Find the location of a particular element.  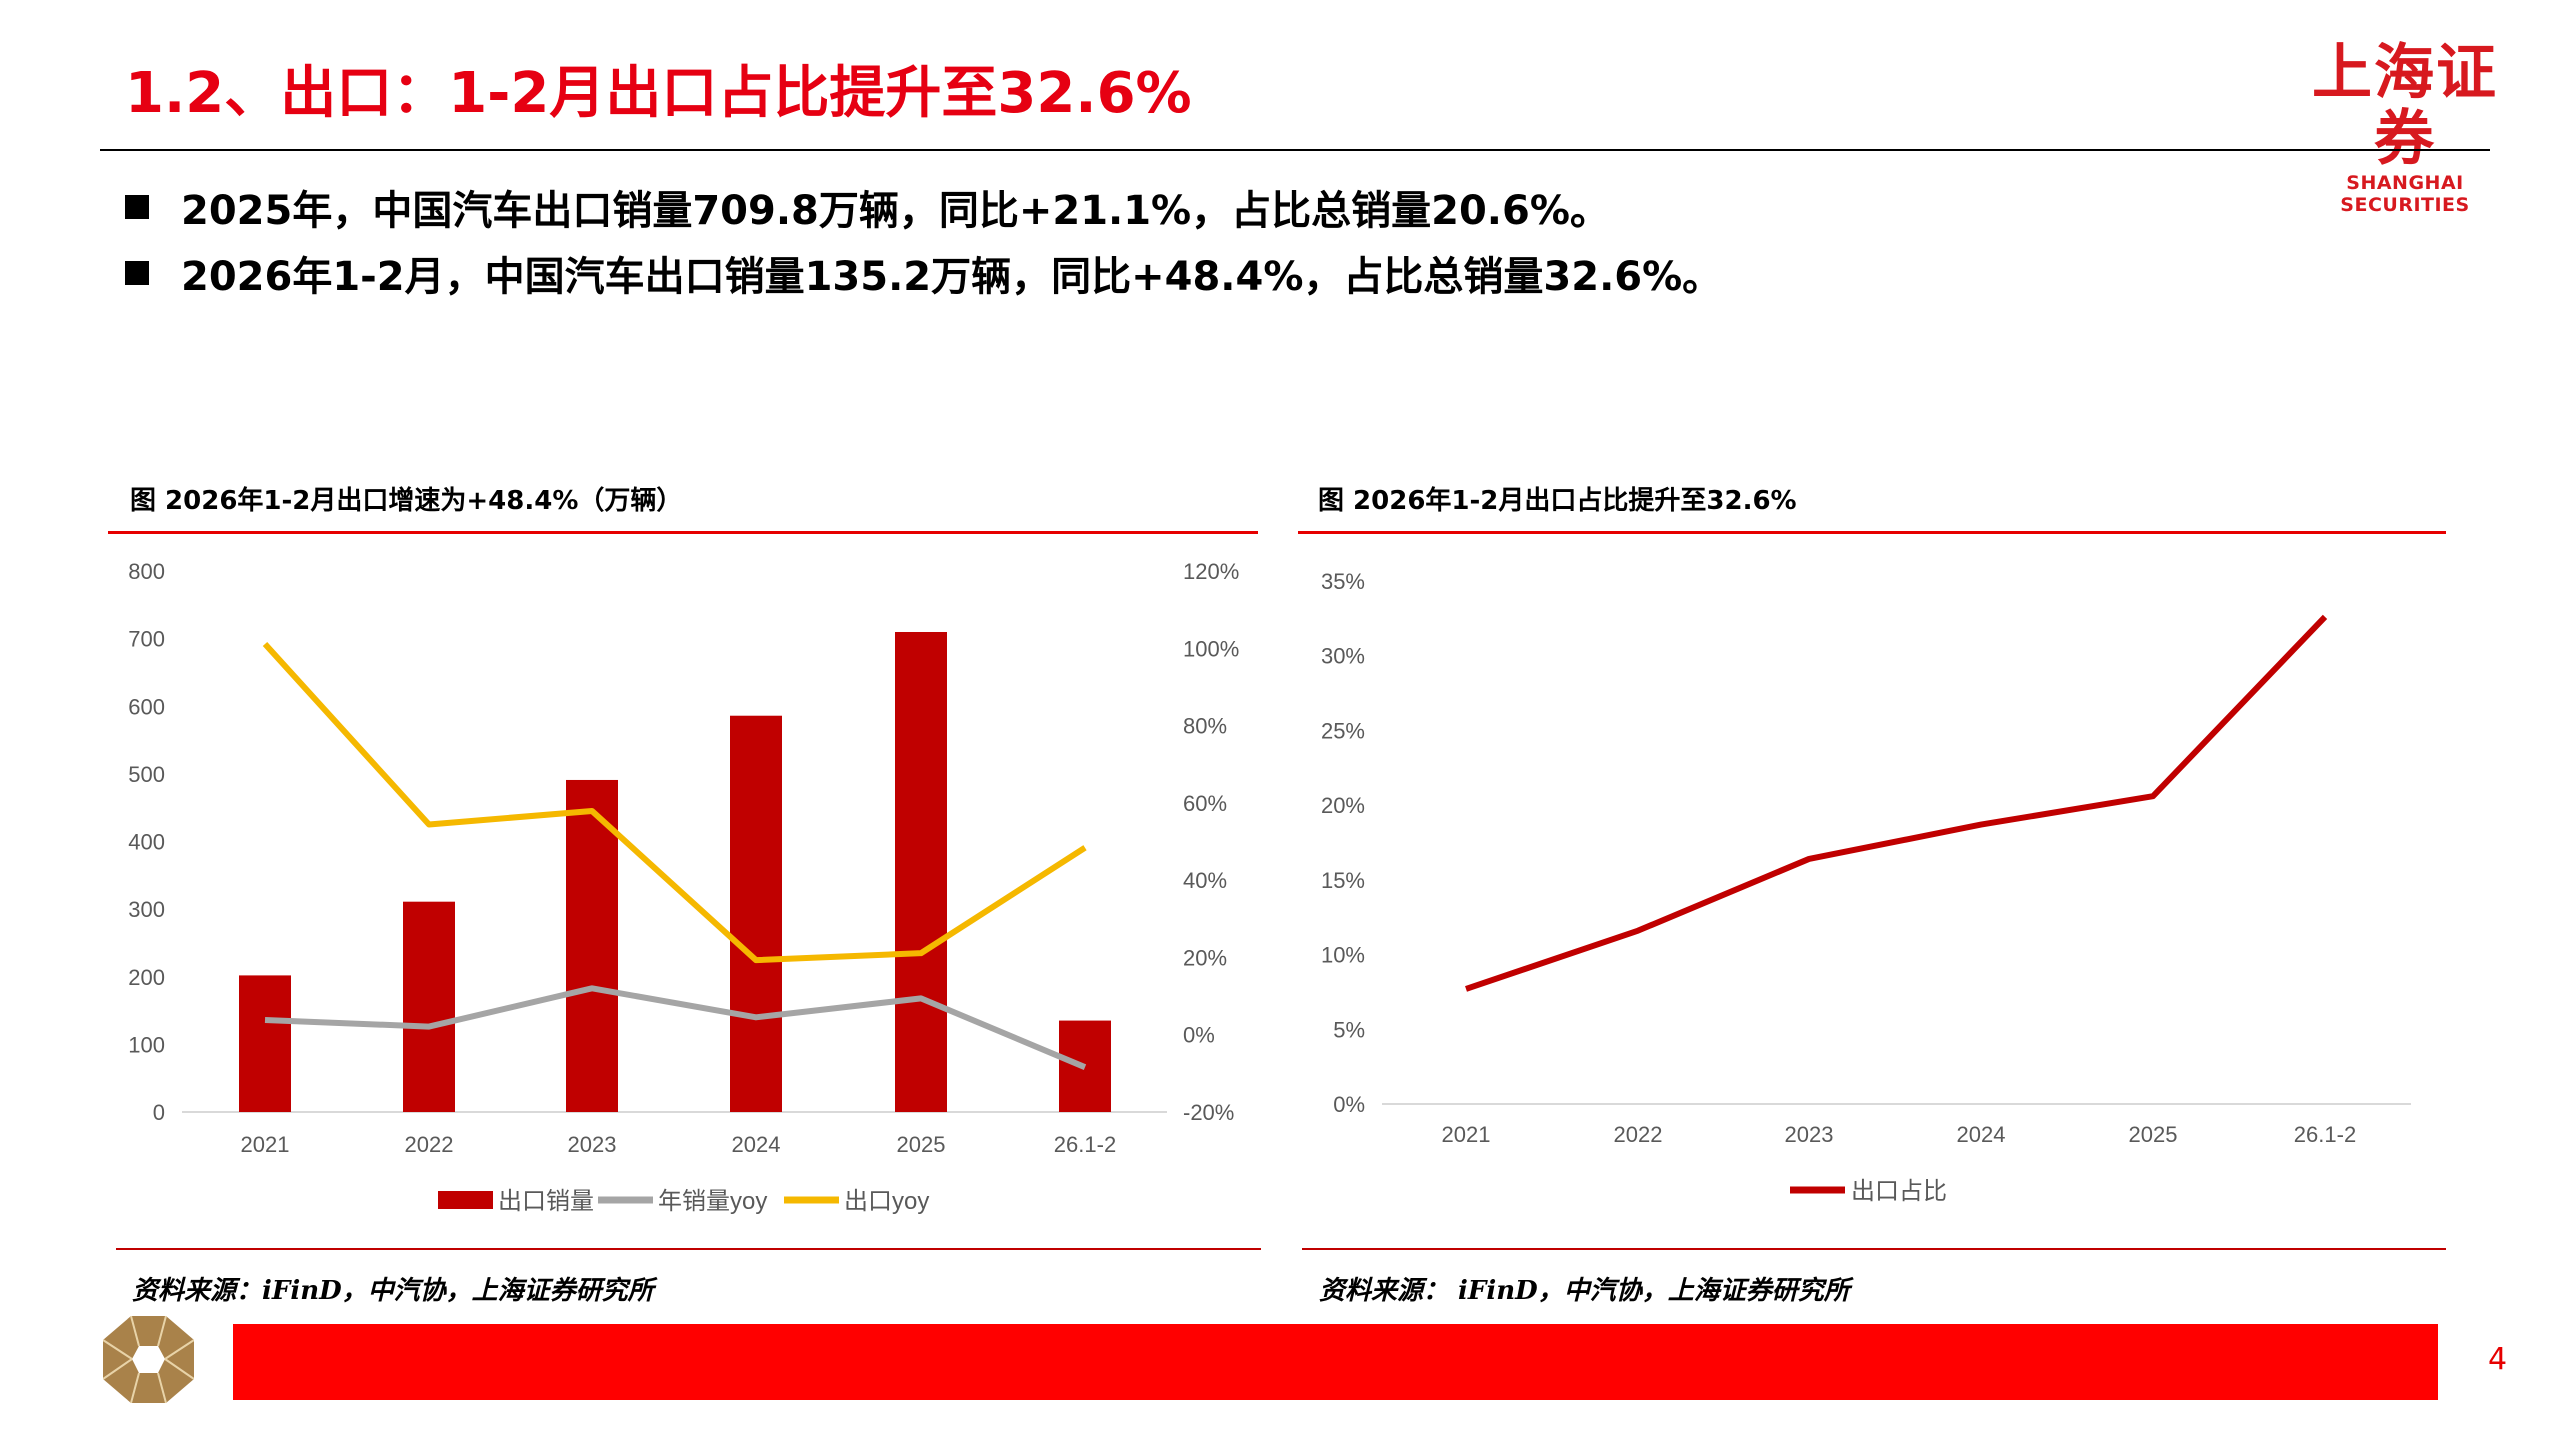

line-export-share is located at coordinates (1896, 803).